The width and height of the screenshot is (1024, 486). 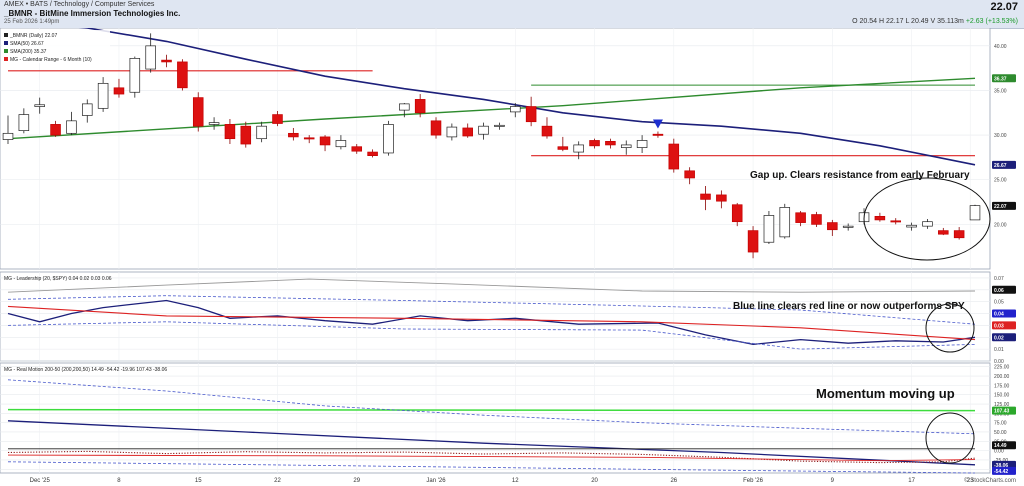 What do you see at coordinates (911, 481) in the screenshot?
I see `x-tick-label: 17` at bounding box center [911, 481].